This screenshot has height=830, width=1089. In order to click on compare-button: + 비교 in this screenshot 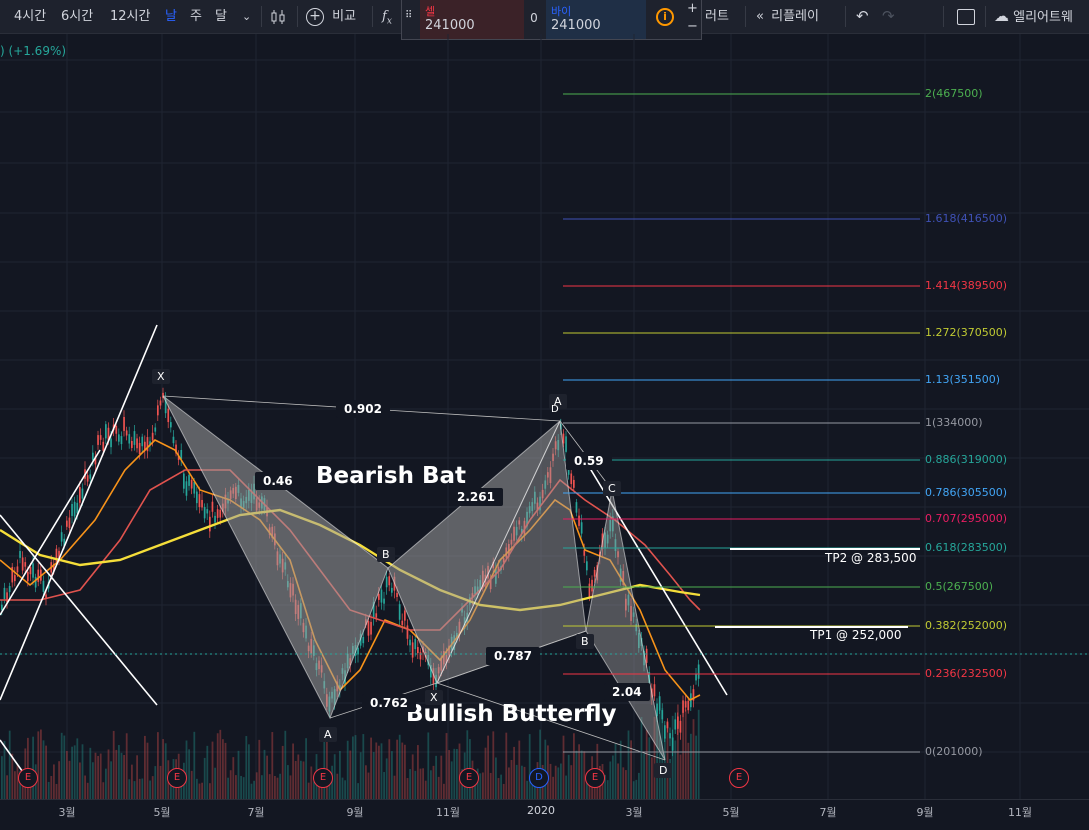, I will do `click(331, 16)`.